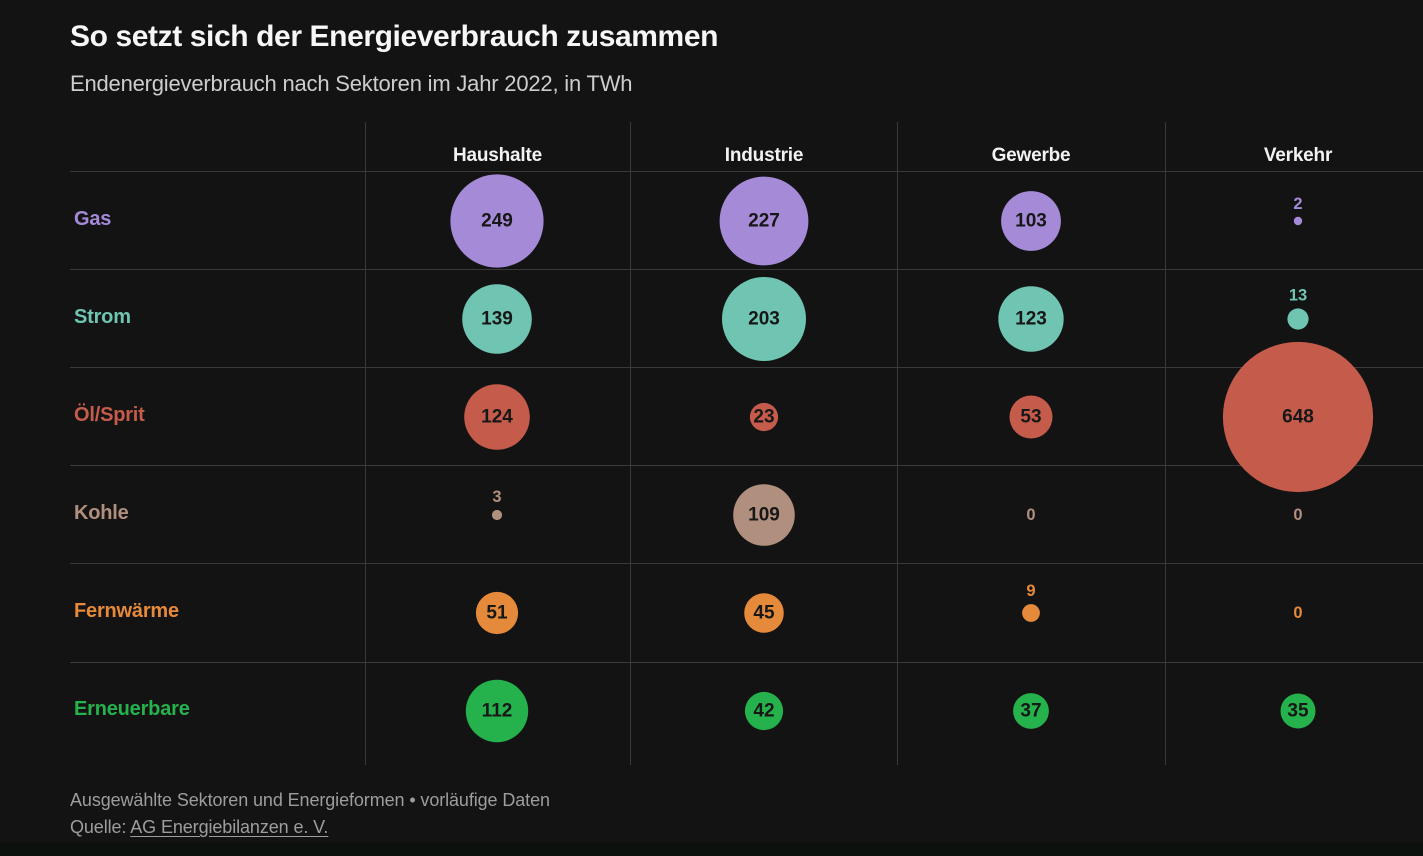  What do you see at coordinates (711, 849) in the screenshot?
I see `bottom-strip` at bounding box center [711, 849].